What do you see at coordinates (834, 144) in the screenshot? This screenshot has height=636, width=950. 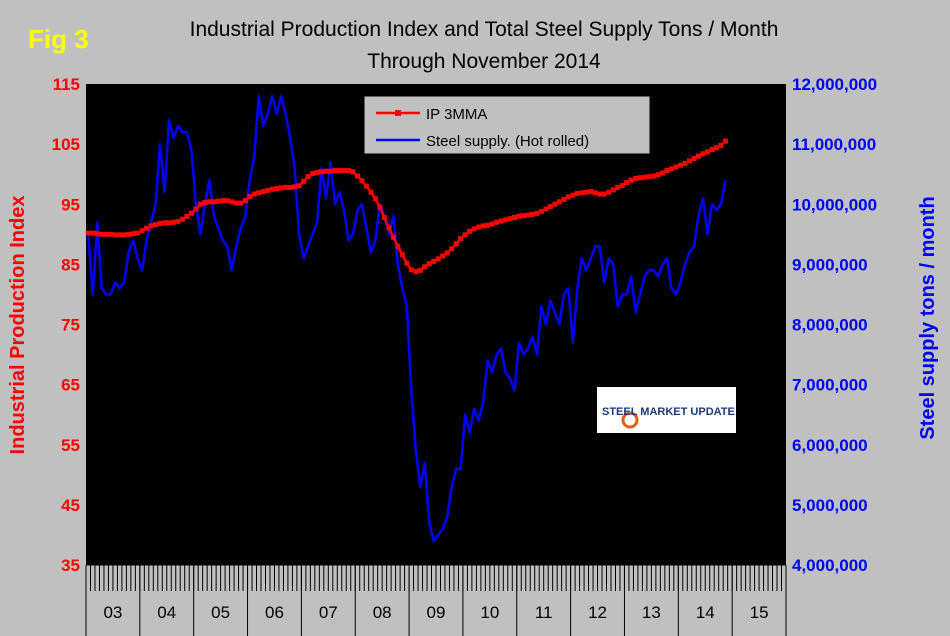 I see `y-right-tick-label: 11,000,000` at bounding box center [834, 144].